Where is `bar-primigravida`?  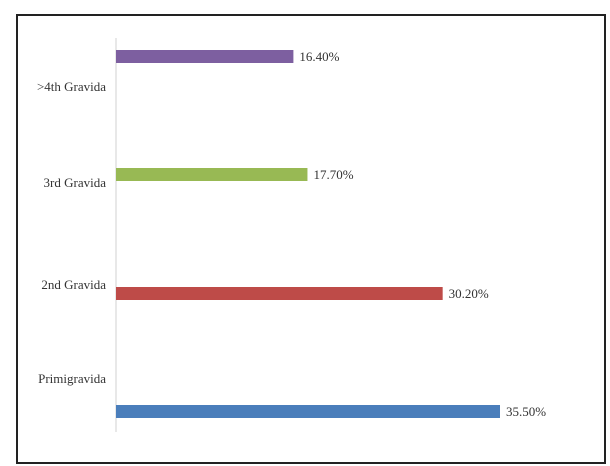 bar-primigravida is located at coordinates (308, 411).